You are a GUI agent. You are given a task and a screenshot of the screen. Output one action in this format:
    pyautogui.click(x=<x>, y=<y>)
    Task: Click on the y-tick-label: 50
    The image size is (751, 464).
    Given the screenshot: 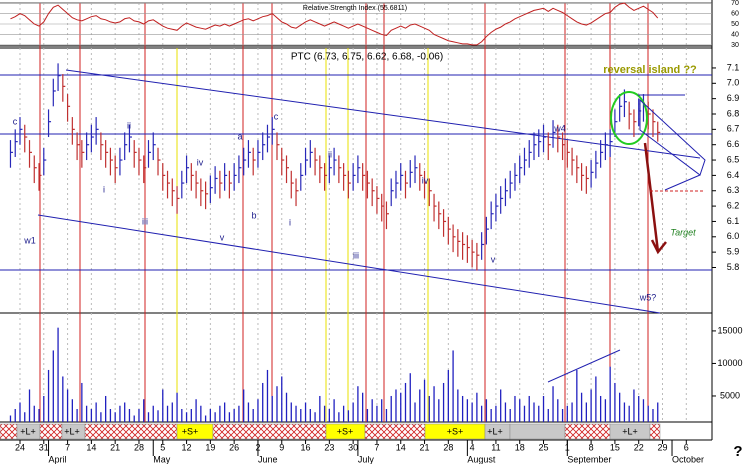 What is the action you would take?
    pyautogui.click(x=735, y=24)
    